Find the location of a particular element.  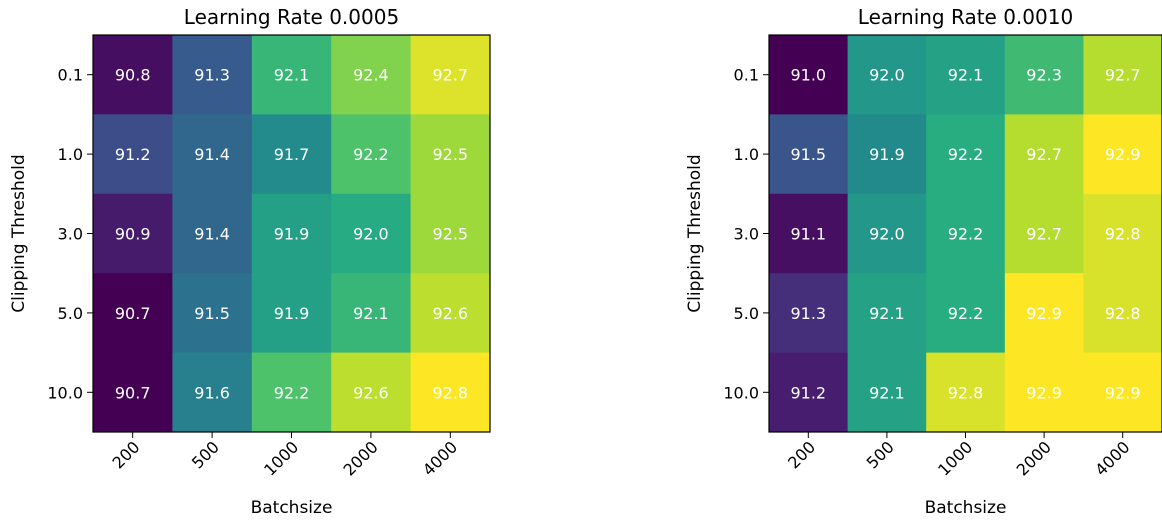

y-tick-label: 3.0 is located at coordinates (70, 234).